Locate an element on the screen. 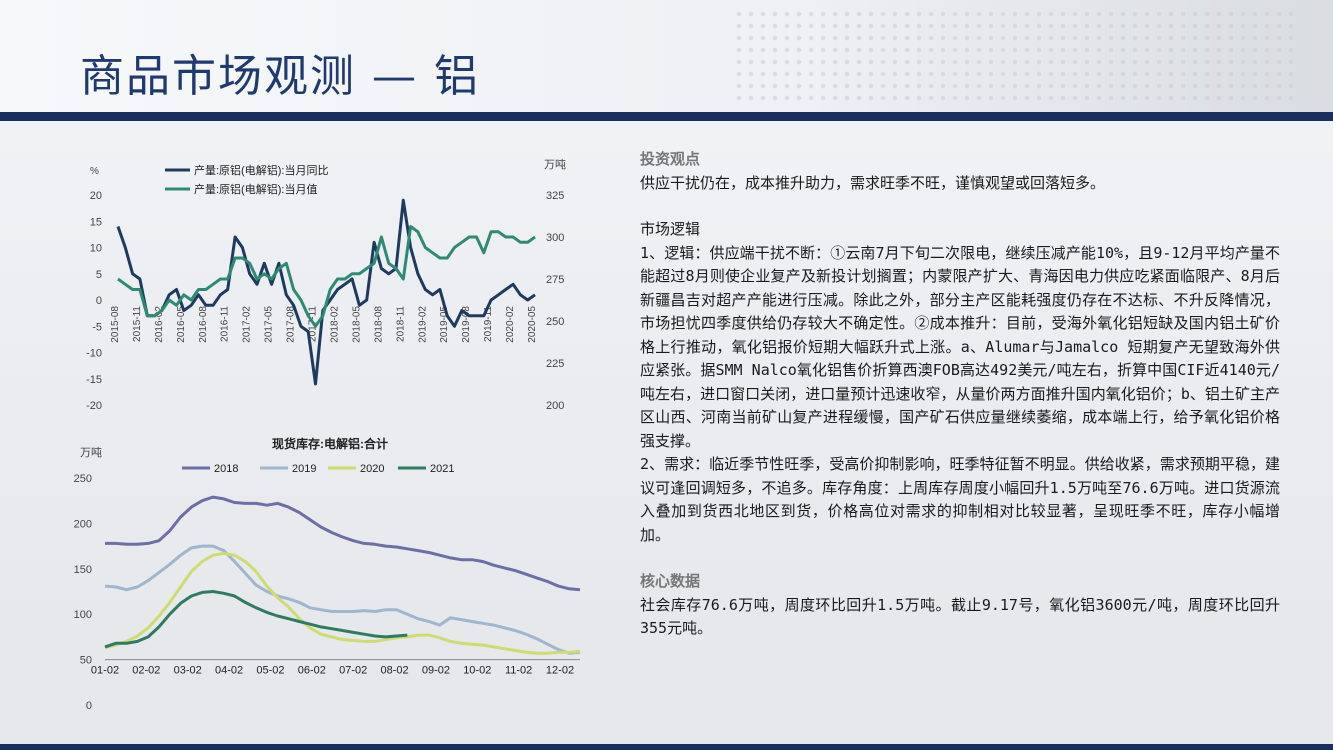  x-tick-label: 03-02 is located at coordinates (188, 671).